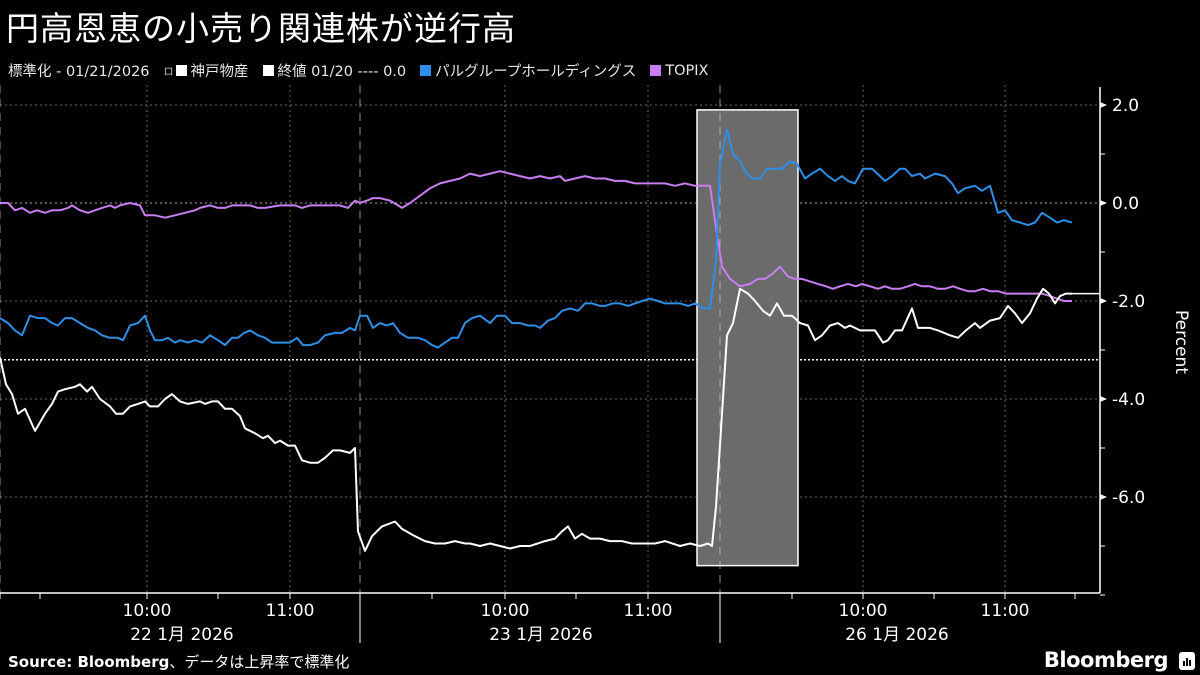 Image resolution: width=1200 pixels, height=675 pixels. What do you see at coordinates (1106, 660) in the screenshot?
I see `bloomberg-logo: Bloomberg` at bounding box center [1106, 660].